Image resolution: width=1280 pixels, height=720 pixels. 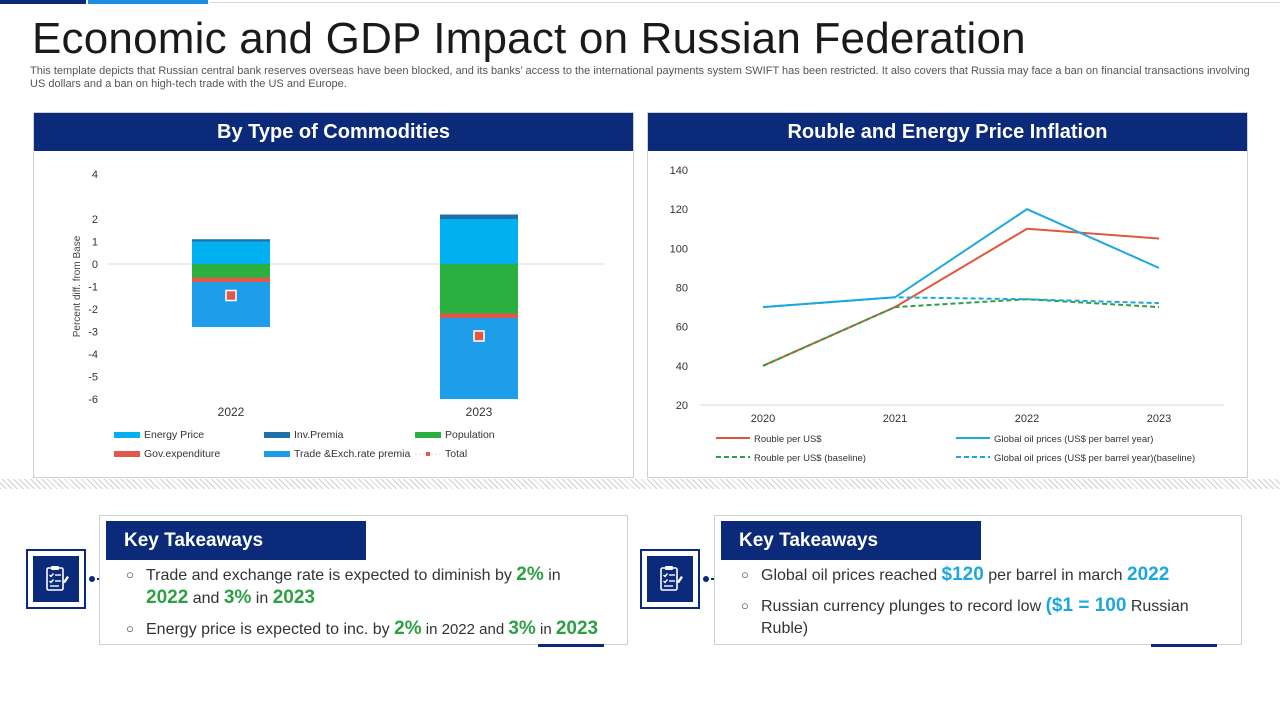 I want to click on x-tick-label: 2021, so click(x=895, y=419).